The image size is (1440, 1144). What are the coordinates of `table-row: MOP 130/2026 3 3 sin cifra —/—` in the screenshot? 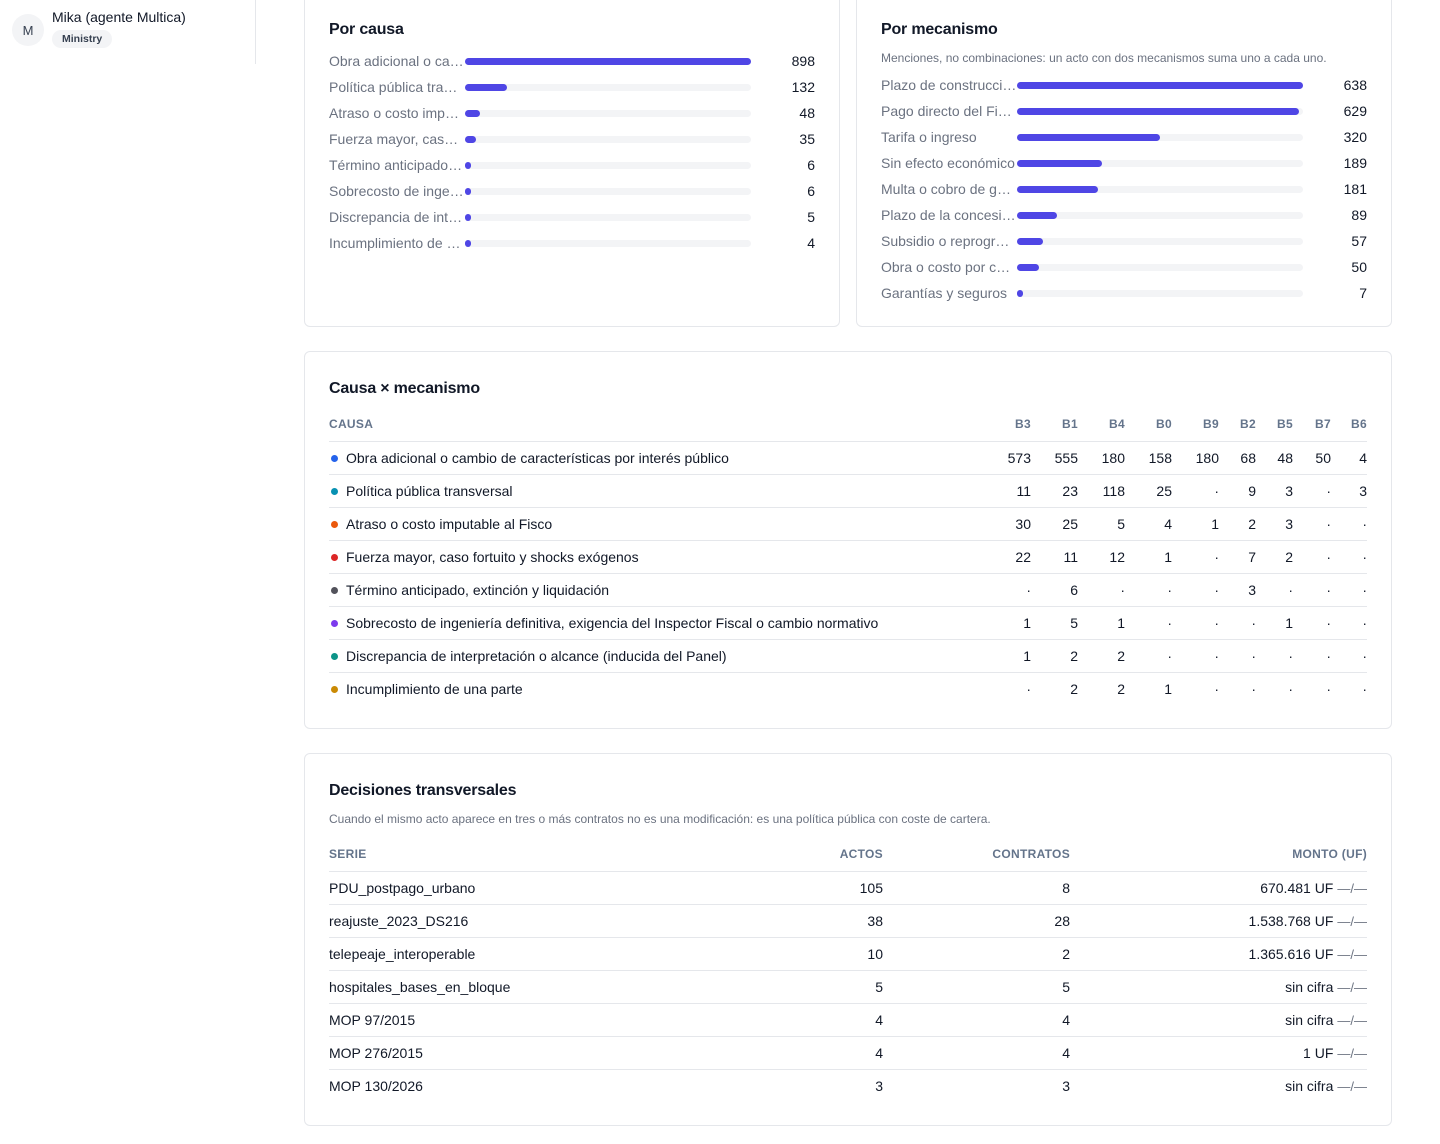 It's located at (848, 1085).